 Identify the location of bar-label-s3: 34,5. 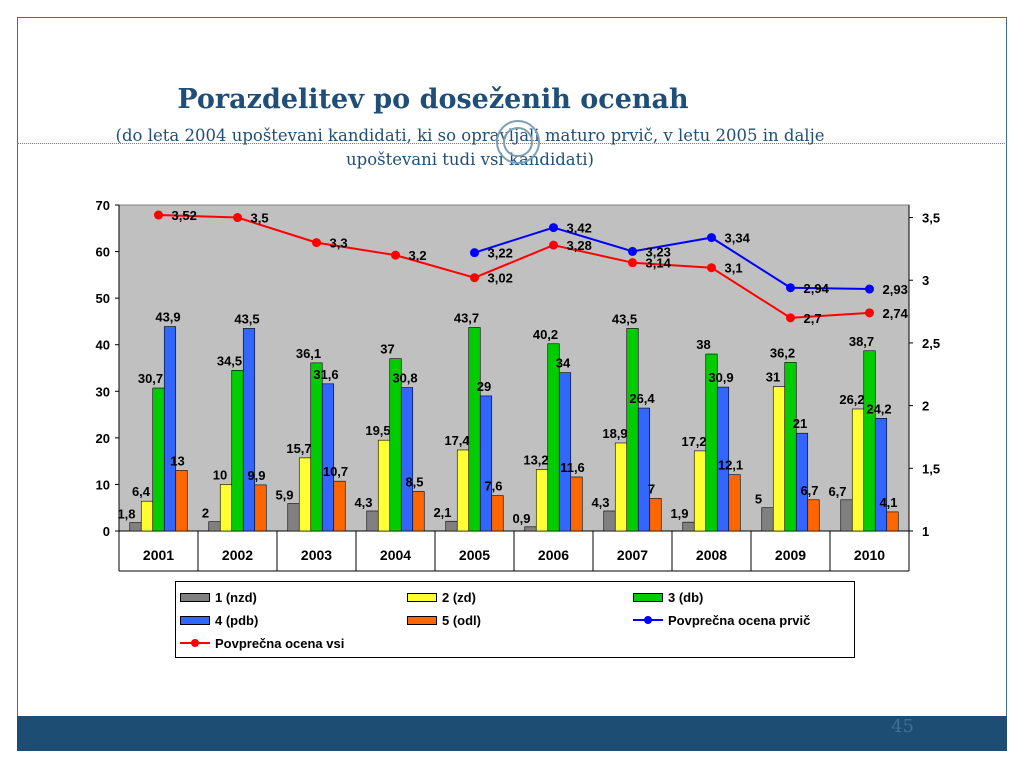
(229, 360).